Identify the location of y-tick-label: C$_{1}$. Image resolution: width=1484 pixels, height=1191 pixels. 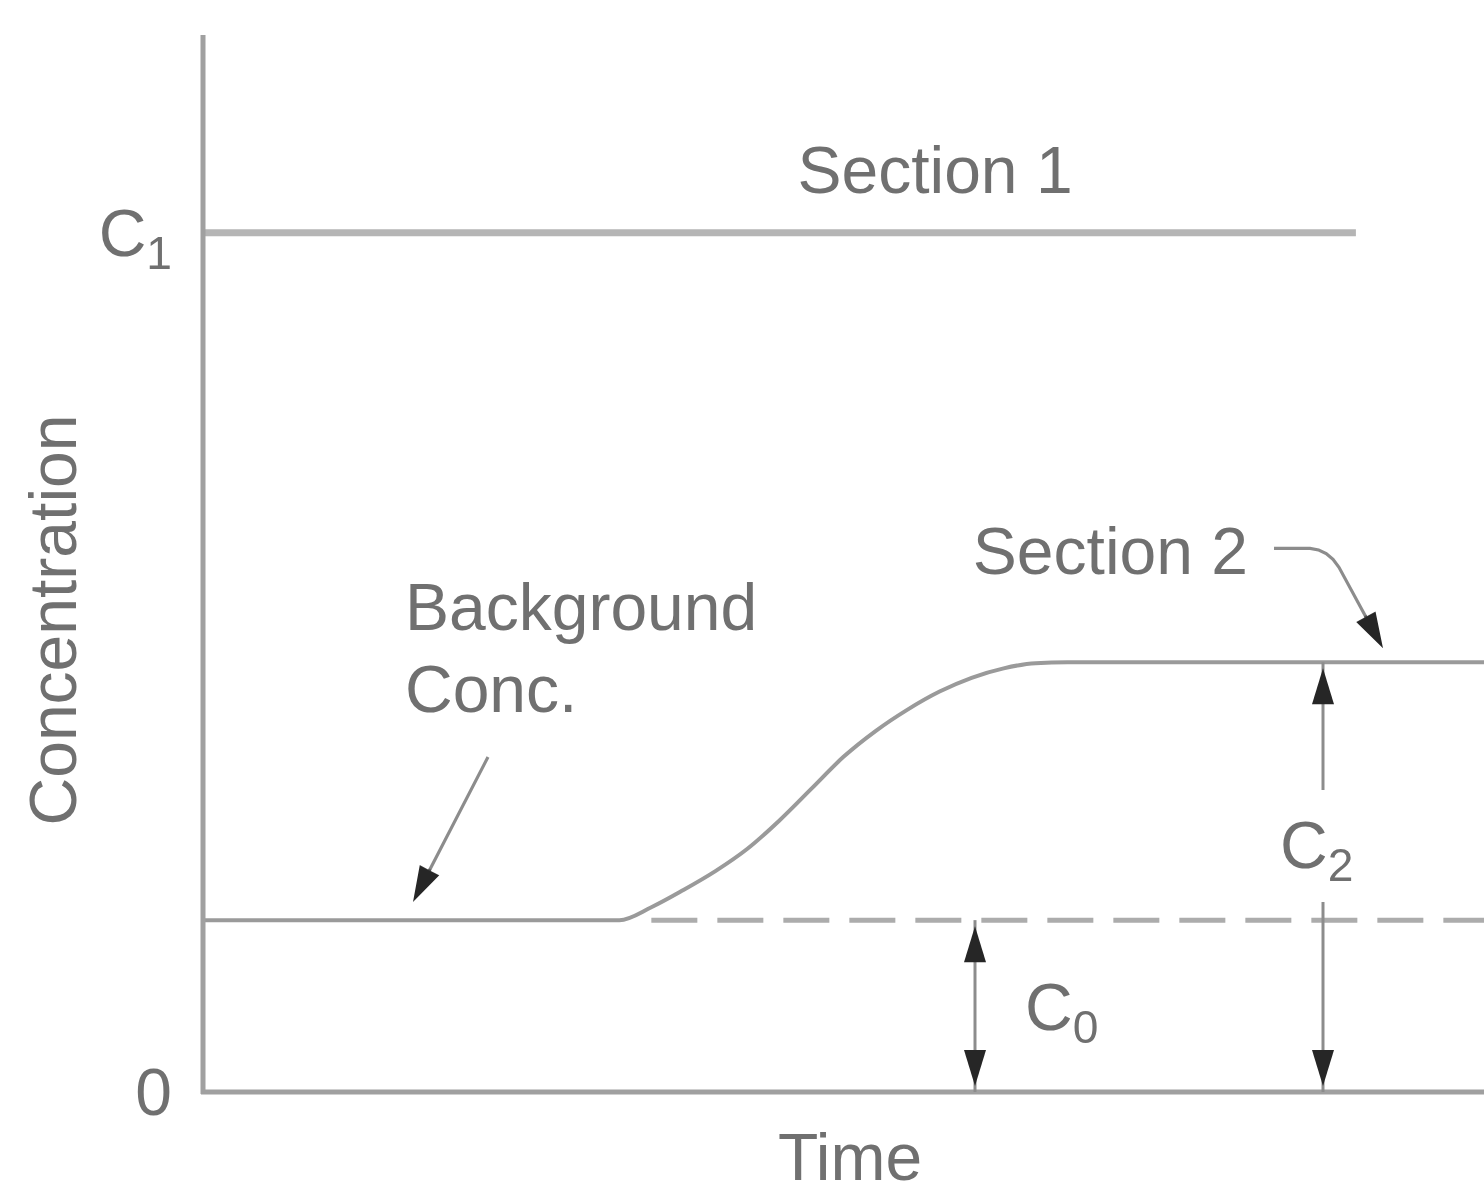
(135, 237).